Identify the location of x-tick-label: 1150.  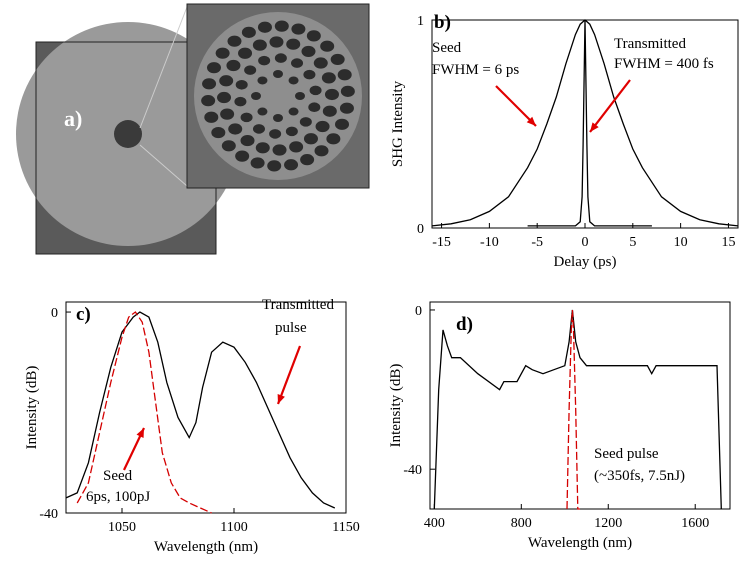
(345, 527).